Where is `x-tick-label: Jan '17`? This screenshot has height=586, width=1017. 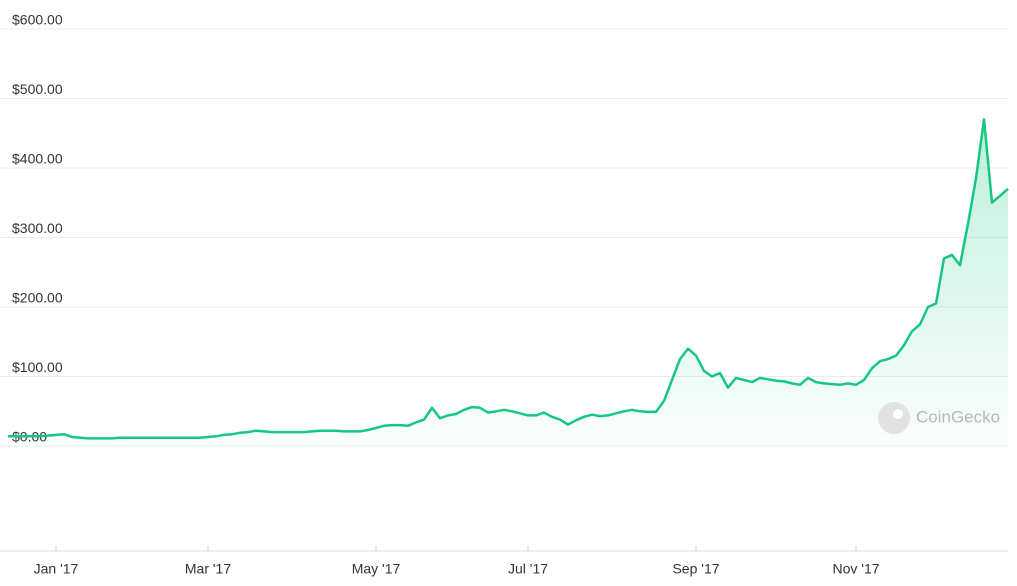
x-tick-label: Jan '17 is located at coordinates (56, 569).